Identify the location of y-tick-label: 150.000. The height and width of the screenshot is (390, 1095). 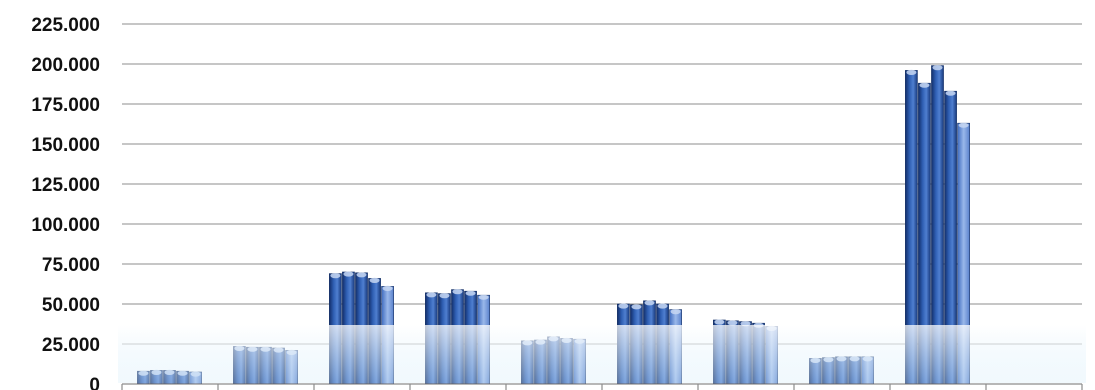
(65, 145).